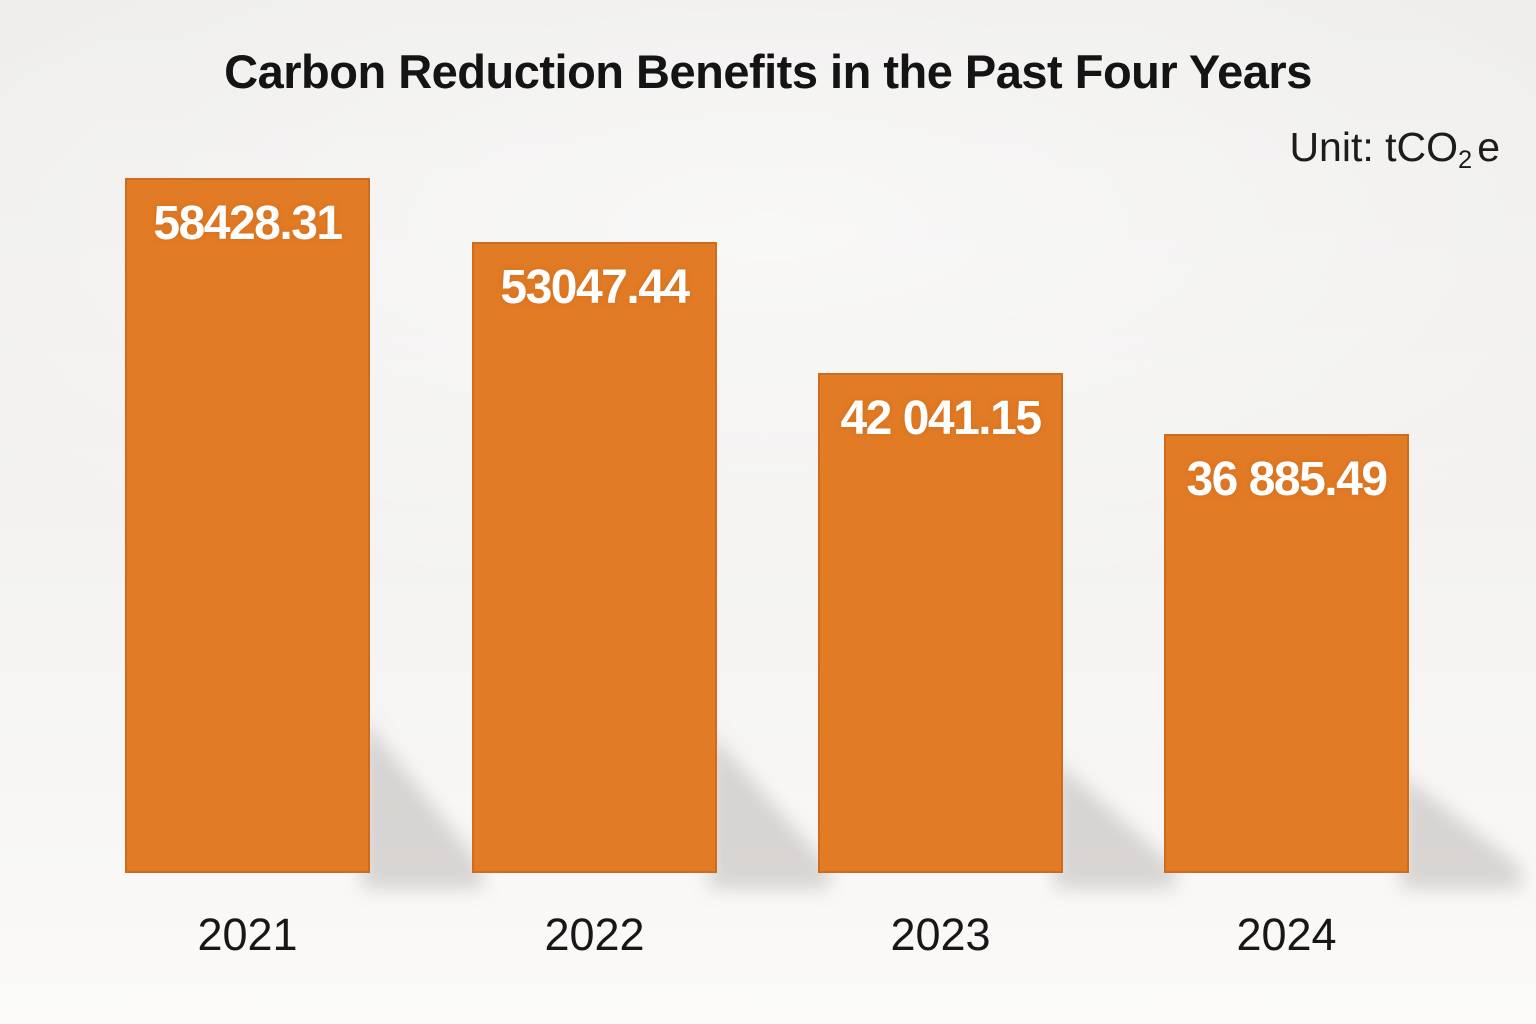  I want to click on unit-subscript: 2, so click(1465, 160).